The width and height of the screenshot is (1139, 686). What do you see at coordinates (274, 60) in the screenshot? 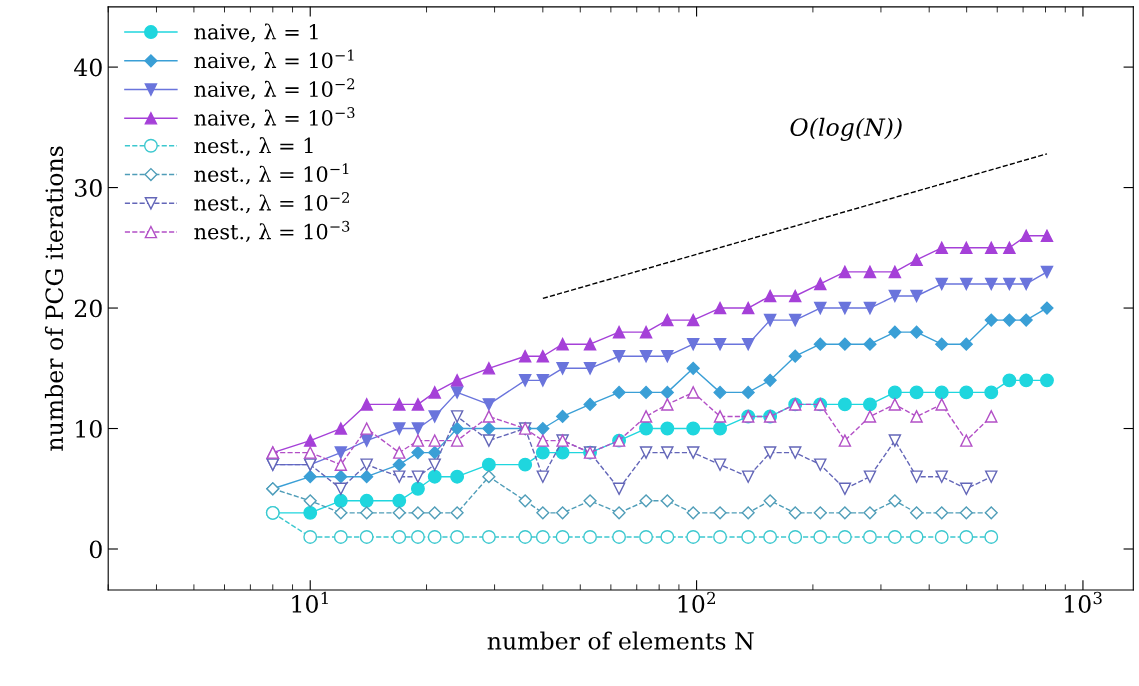
I see `legend-label: naive, λ = 10$^{−1}$` at bounding box center [274, 60].